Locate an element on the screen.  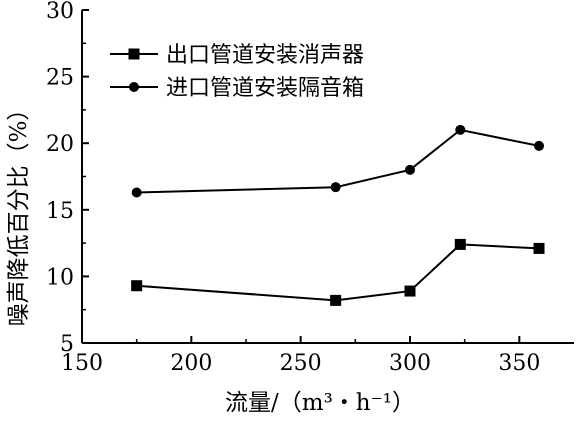
y-tick-label: 5 is located at coordinates (67, 344).